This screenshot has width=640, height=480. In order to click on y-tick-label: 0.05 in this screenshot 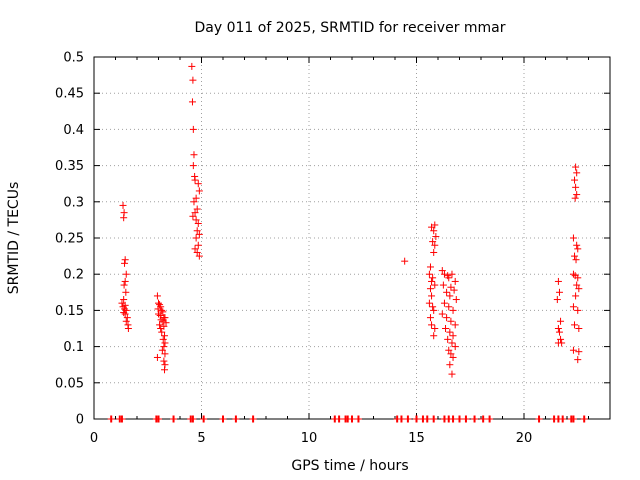, I will do `click(69, 383)`.